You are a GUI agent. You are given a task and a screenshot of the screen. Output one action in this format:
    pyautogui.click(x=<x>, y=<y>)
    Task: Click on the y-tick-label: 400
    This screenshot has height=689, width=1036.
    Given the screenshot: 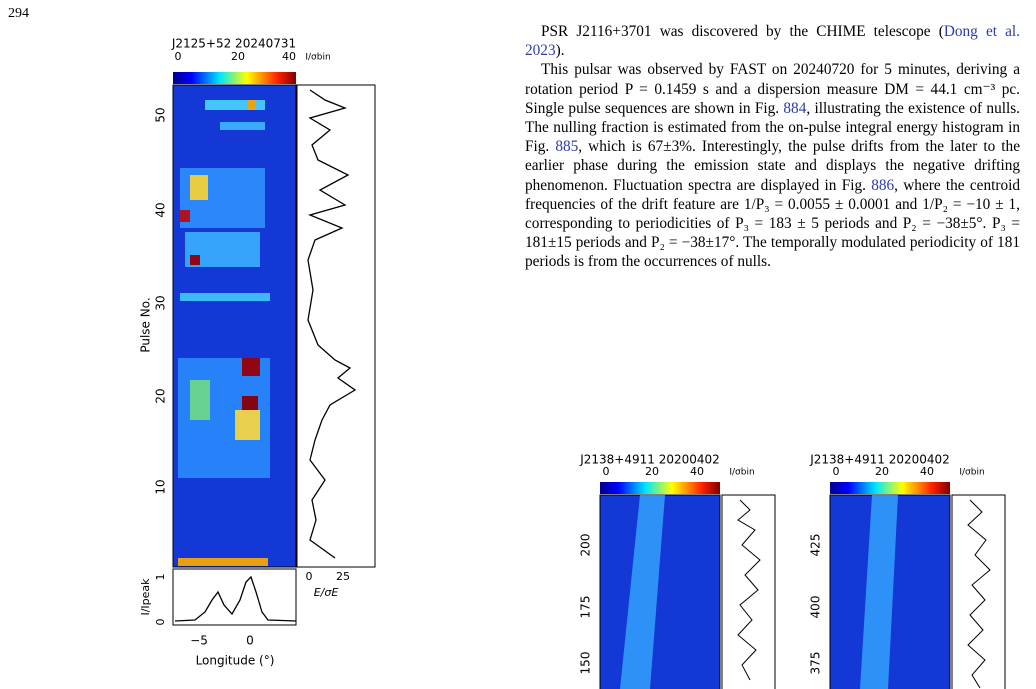 What is the action you would take?
    pyautogui.click(x=816, y=607)
    